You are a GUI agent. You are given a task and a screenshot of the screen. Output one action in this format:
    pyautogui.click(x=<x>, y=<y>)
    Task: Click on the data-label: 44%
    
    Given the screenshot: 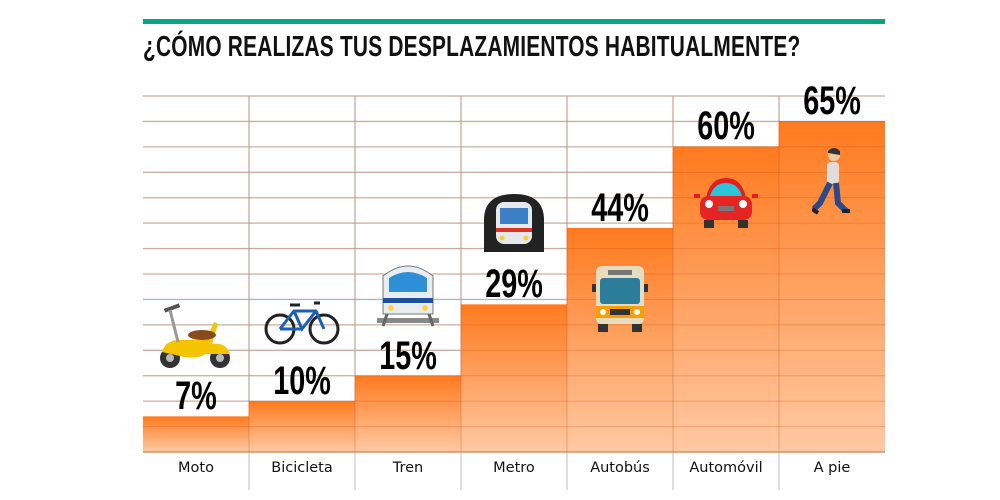 What is the action you would take?
    pyautogui.click(x=620, y=208)
    